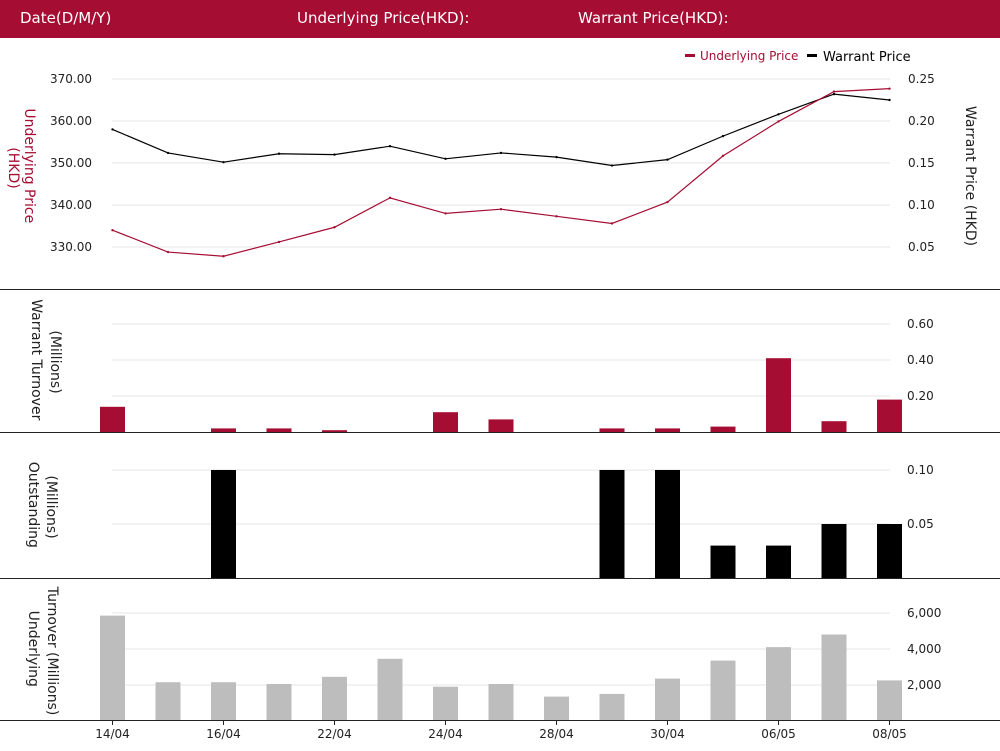  Describe the element at coordinates (667, 734) in the screenshot. I see `x-tick-label: 30/04` at that location.